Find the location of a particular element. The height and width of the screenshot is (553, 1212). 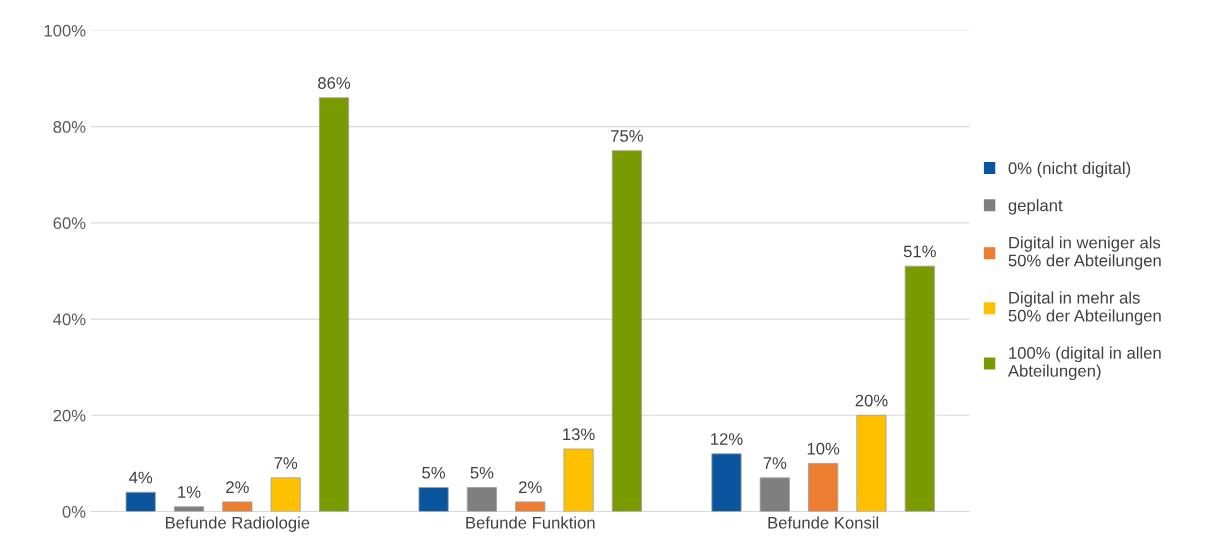

data-label: 20% is located at coordinates (871, 400).